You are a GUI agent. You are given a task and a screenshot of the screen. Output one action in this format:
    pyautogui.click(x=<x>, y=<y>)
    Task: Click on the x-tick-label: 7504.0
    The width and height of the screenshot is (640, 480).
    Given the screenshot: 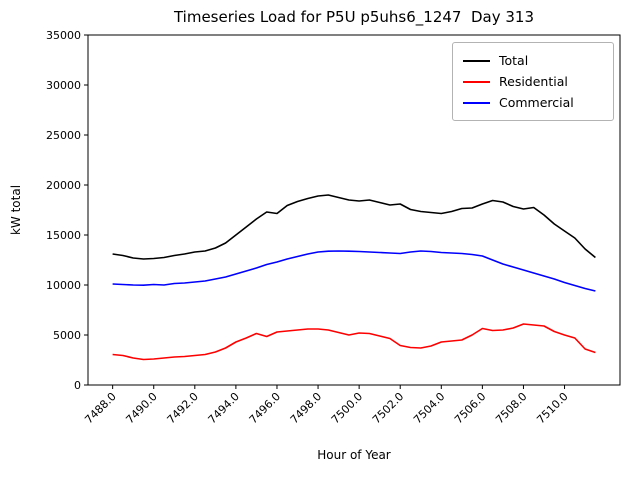 What is the action you would take?
    pyautogui.click(x=429, y=408)
    